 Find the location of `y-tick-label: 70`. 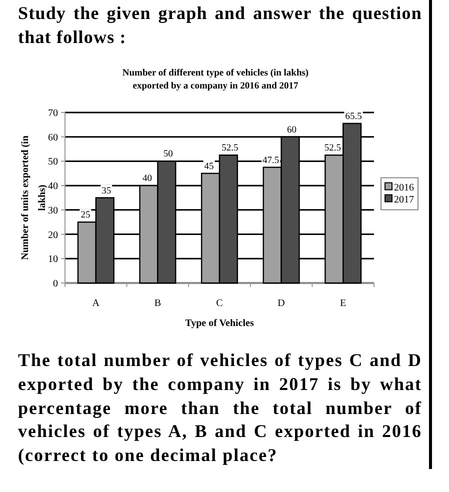

y-tick-label: 70 is located at coordinates (53, 113).